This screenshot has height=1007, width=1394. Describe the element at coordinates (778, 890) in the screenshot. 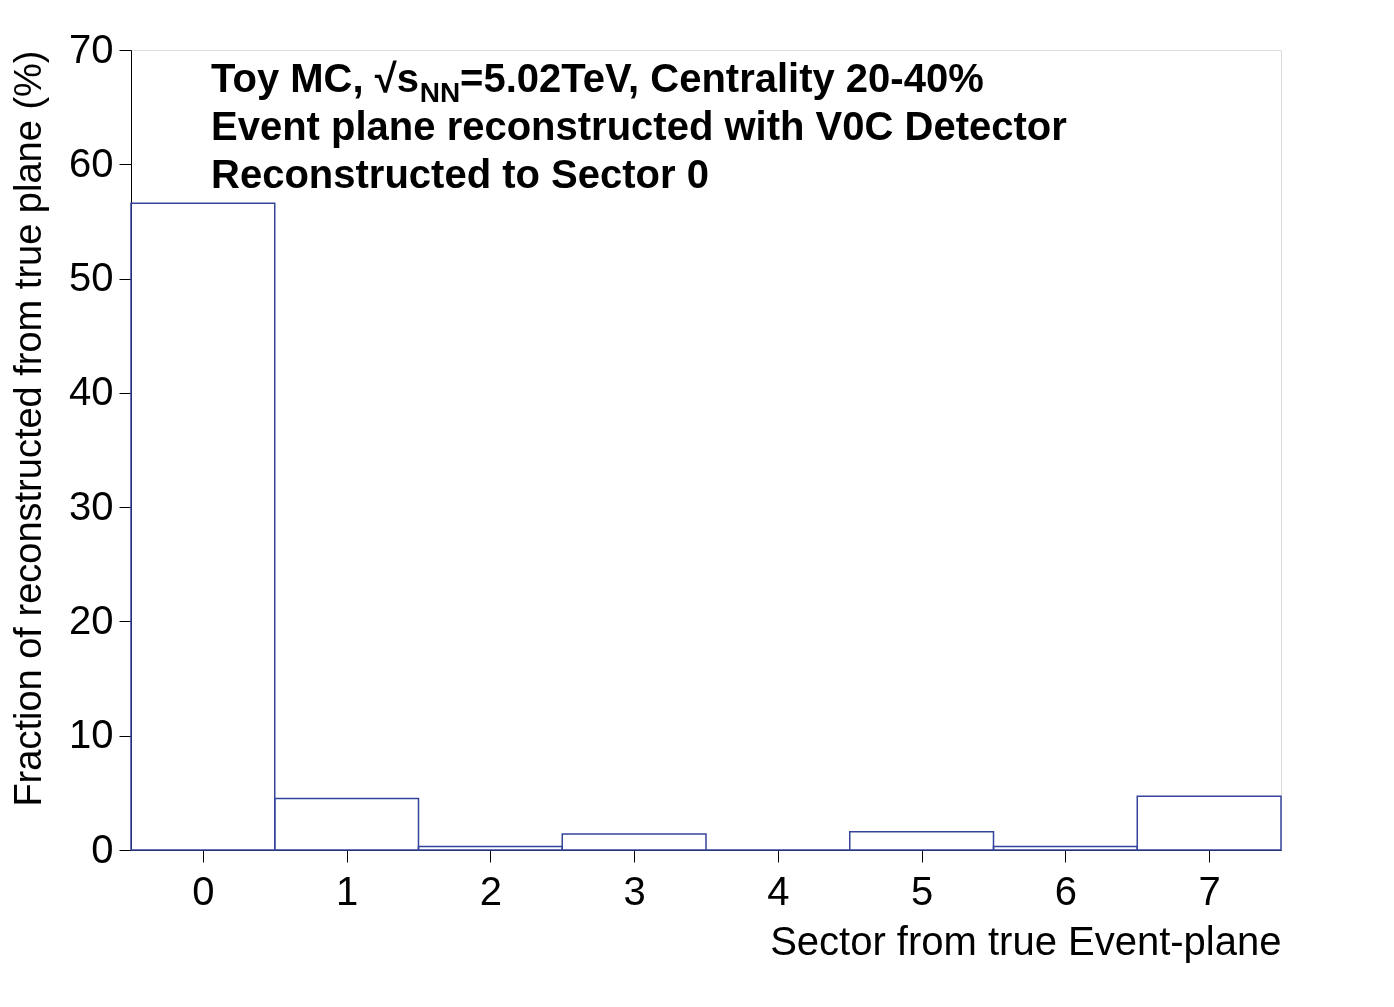

I see `x-tick-label: 4` at that location.